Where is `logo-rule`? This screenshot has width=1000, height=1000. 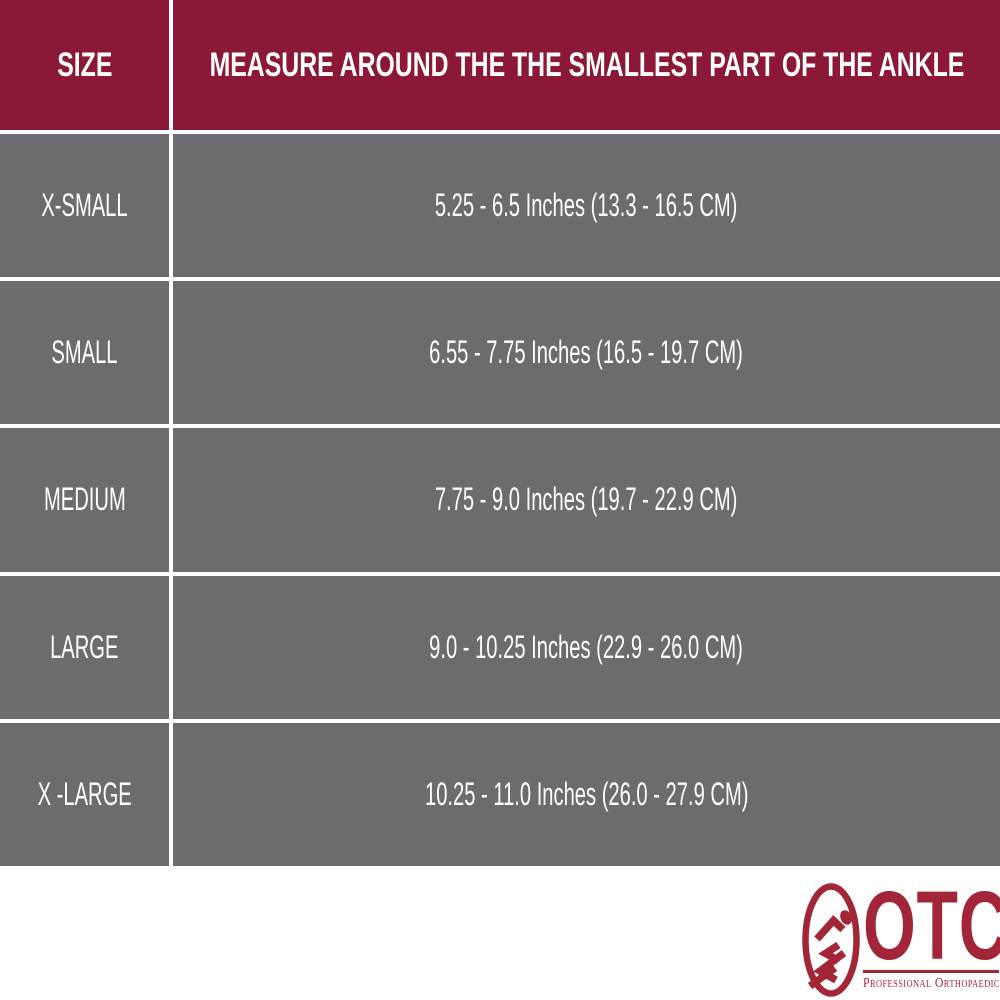
logo-rule is located at coordinates (931, 971).